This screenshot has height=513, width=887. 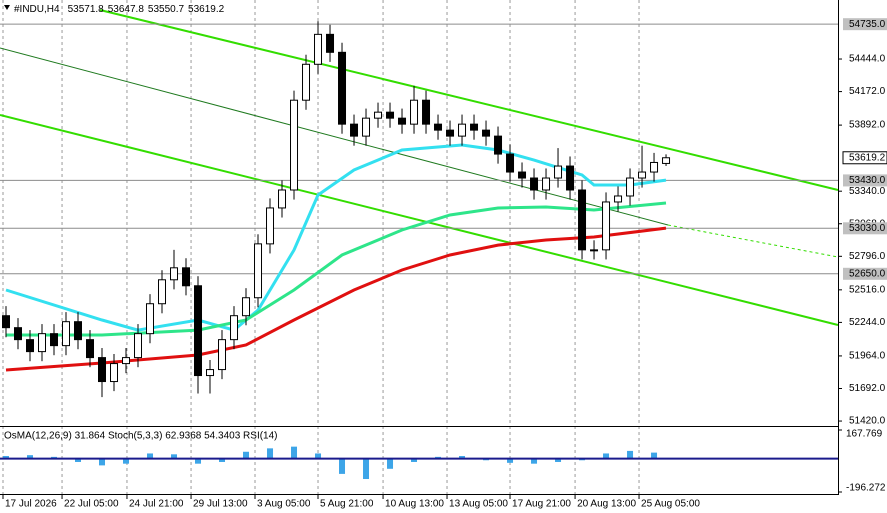 What do you see at coordinates (867, 157) in the screenshot?
I see `last-price-label: 53619.2` at bounding box center [867, 157].